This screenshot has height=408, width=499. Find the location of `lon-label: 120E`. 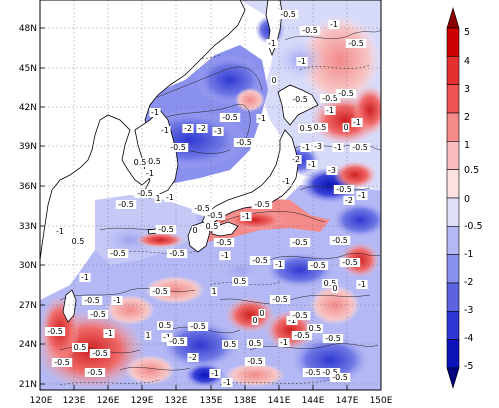

lon-label: 120E is located at coordinates (41, 401).